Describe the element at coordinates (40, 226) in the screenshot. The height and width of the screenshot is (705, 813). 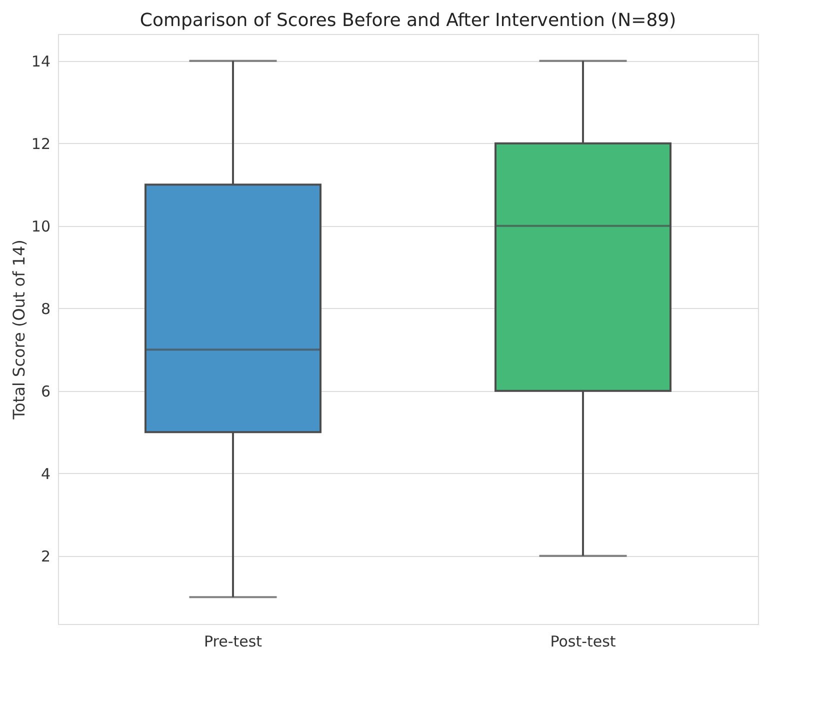
I see `y-tick-label: 10` at that location.